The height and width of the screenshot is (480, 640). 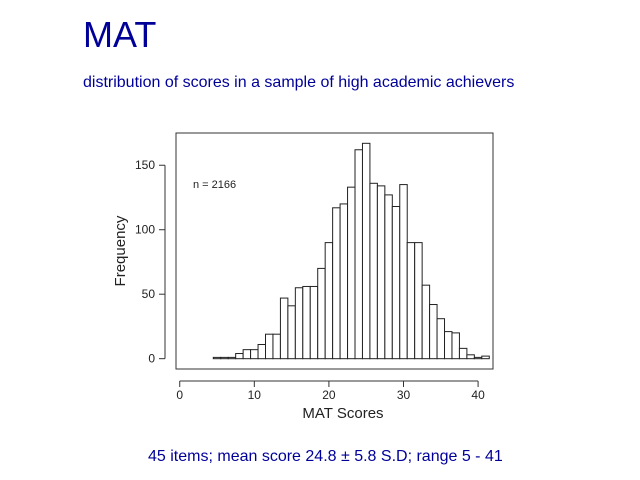 What do you see at coordinates (404, 395) in the screenshot?
I see `x-tick-label: 30` at bounding box center [404, 395].